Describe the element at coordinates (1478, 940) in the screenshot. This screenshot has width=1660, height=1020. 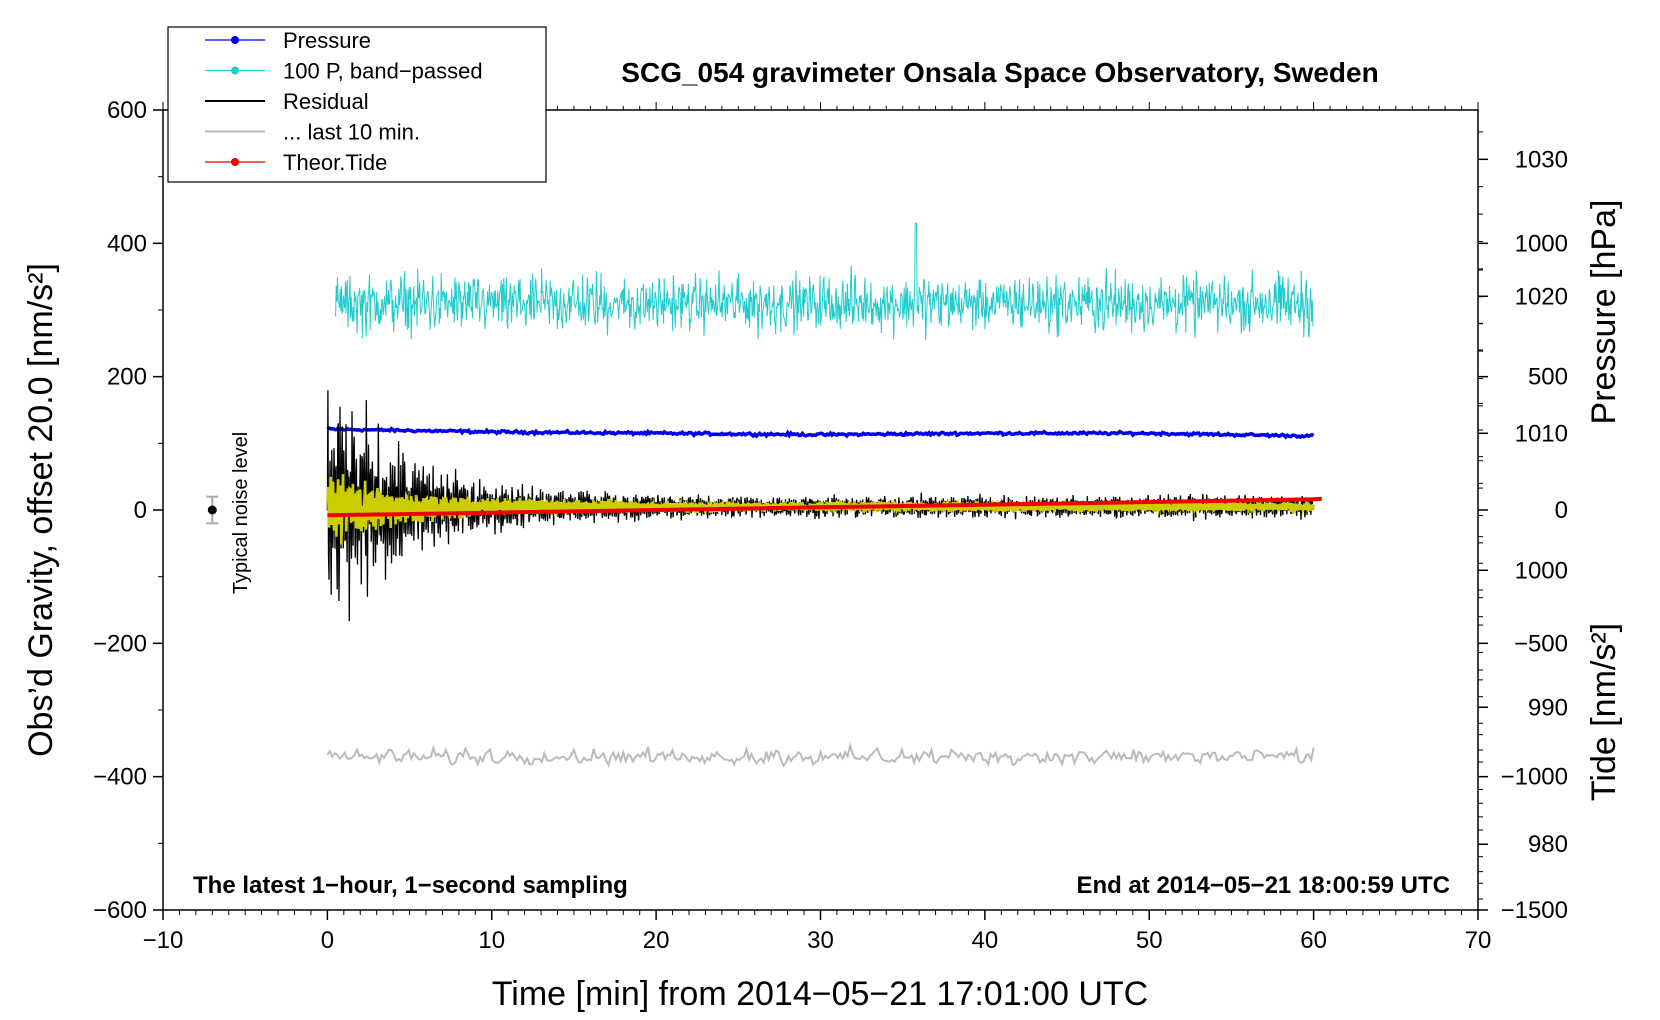
I see `x-tick-label: 70` at that location.